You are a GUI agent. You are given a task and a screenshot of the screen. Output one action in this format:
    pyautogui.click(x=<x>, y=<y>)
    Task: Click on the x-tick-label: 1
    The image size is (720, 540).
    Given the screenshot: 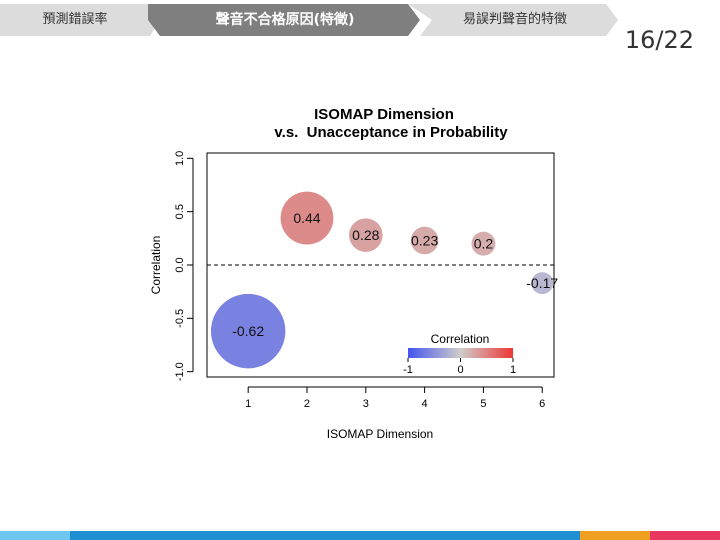 What is the action you would take?
    pyautogui.click(x=248, y=404)
    